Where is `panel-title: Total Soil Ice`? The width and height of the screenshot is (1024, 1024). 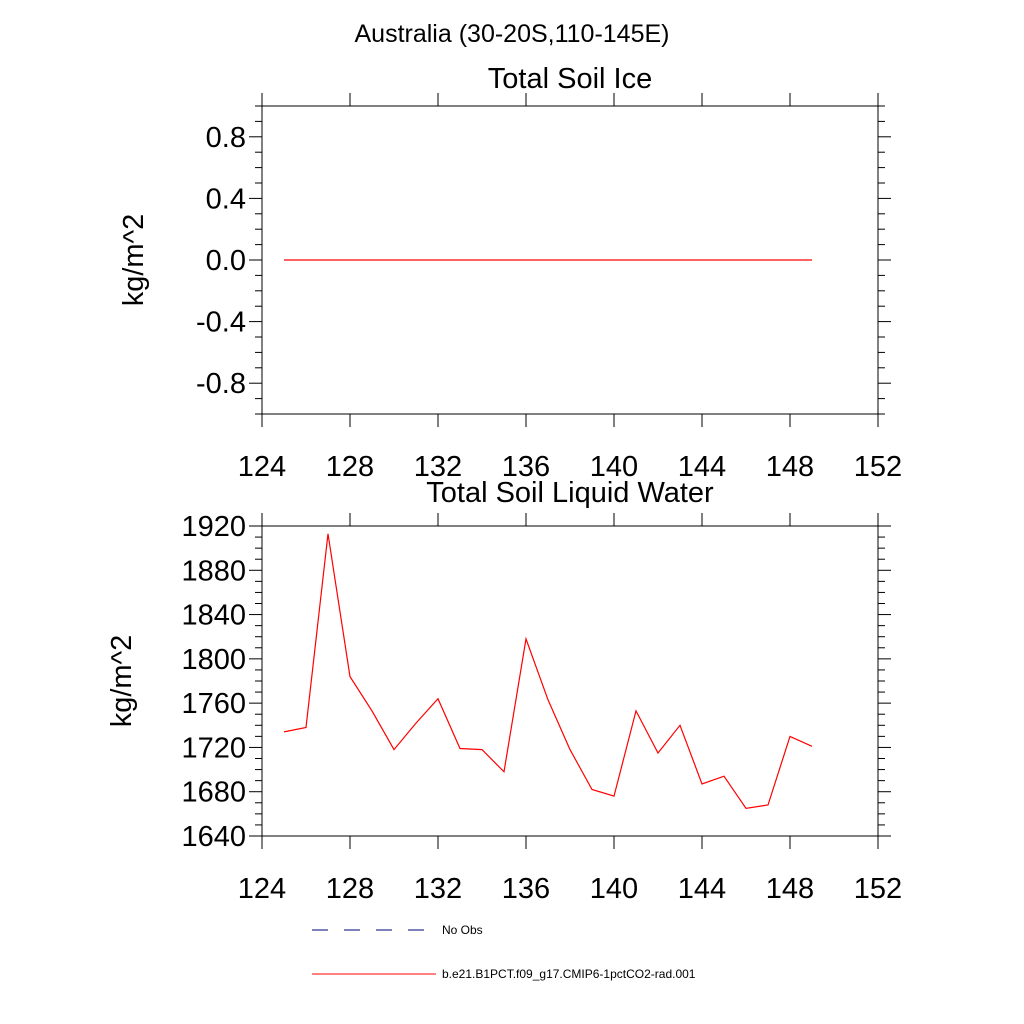
panel-title: Total Soil Ice is located at coordinates (570, 79).